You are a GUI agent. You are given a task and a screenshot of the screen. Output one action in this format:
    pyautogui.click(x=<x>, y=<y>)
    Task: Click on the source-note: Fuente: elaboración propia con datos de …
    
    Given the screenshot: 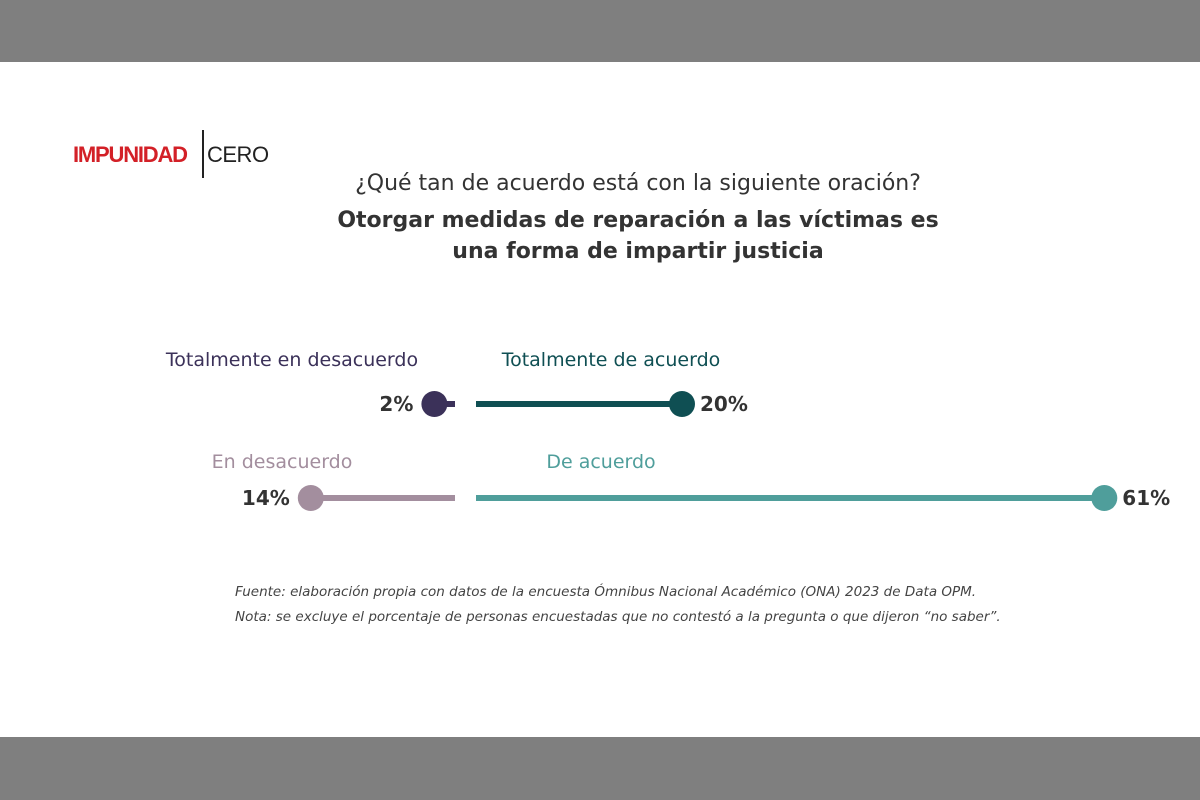 What is the action you would take?
    pyautogui.click(x=606, y=592)
    